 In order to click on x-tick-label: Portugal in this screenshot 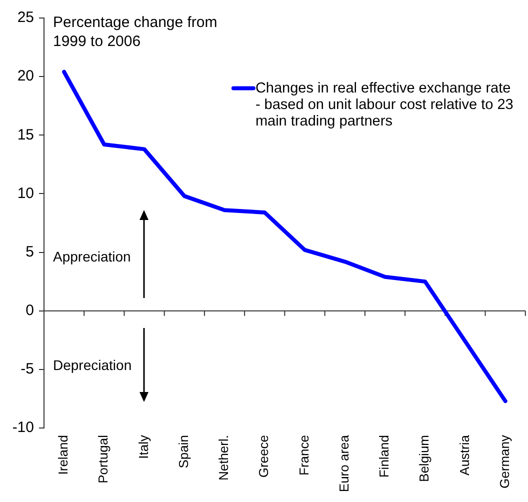, I will do `click(103, 459)`.